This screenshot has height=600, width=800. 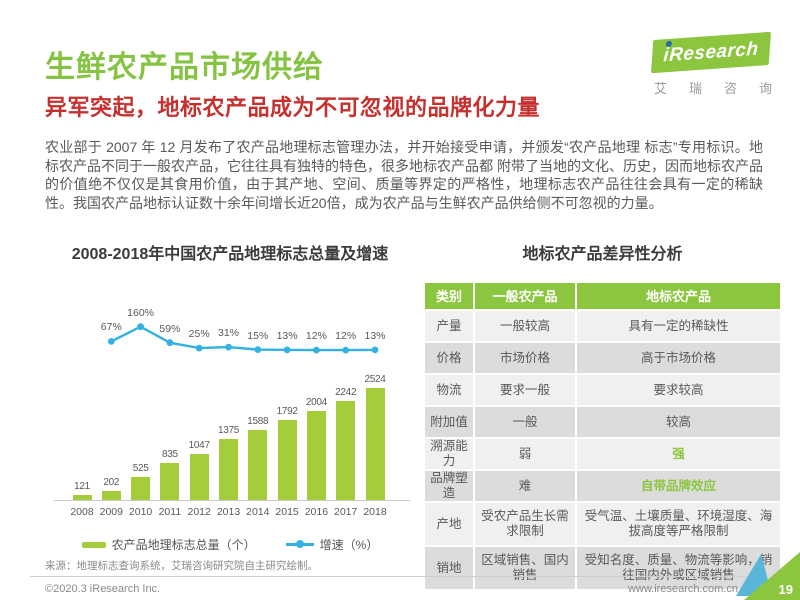 I want to click on logo-cn-char: 咨, so click(x=730, y=88).